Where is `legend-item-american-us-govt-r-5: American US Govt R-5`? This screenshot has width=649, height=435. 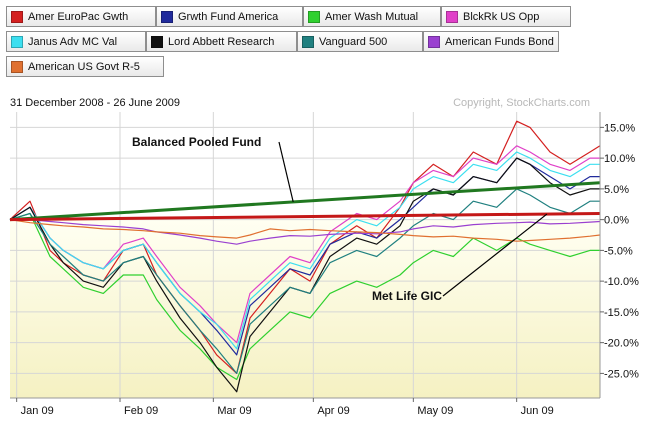 legend-item-american-us-govt-r-5: American US Govt R-5 is located at coordinates (85, 66).